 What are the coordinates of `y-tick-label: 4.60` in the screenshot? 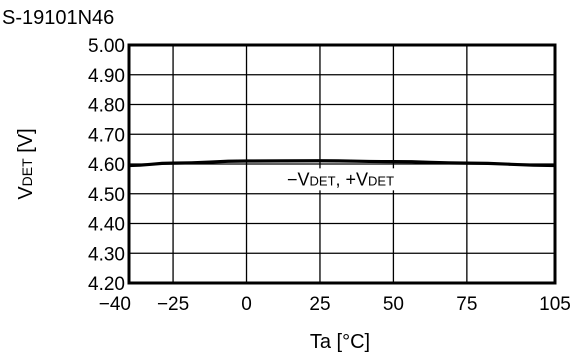 It's located at (106, 165).